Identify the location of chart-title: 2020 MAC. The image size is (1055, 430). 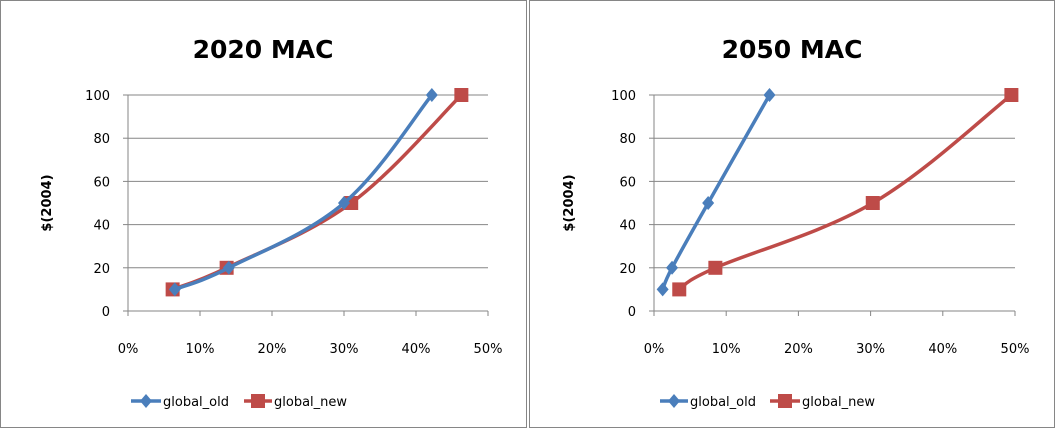
(263, 49).